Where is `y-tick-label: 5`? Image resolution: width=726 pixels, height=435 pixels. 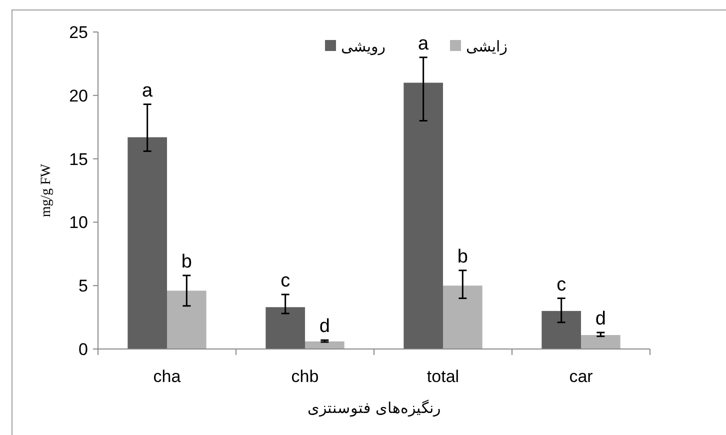 y-tick-label: 5 is located at coordinates (83, 286).